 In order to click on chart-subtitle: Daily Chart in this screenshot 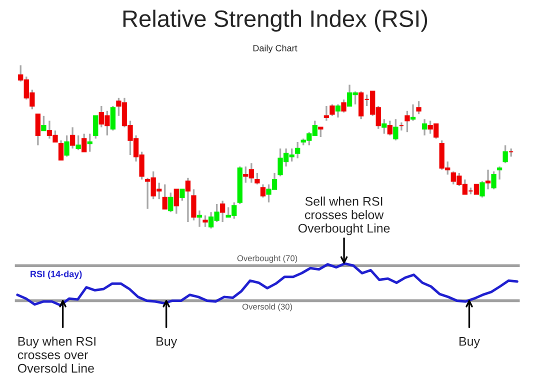, I will do `click(275, 49)`.